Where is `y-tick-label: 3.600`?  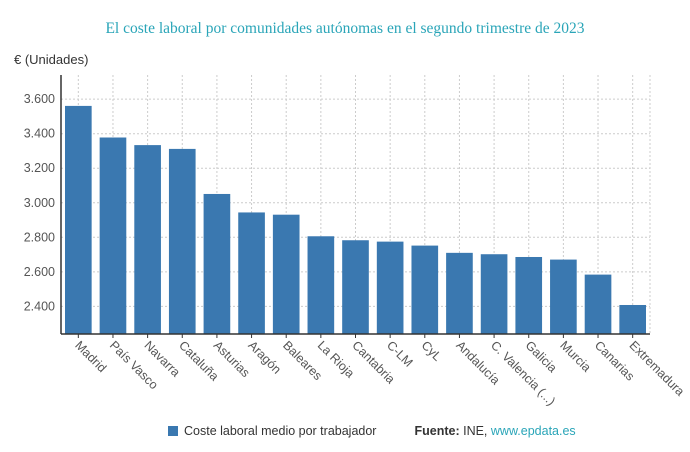 y-tick-label: 3.600 is located at coordinates (39, 99).